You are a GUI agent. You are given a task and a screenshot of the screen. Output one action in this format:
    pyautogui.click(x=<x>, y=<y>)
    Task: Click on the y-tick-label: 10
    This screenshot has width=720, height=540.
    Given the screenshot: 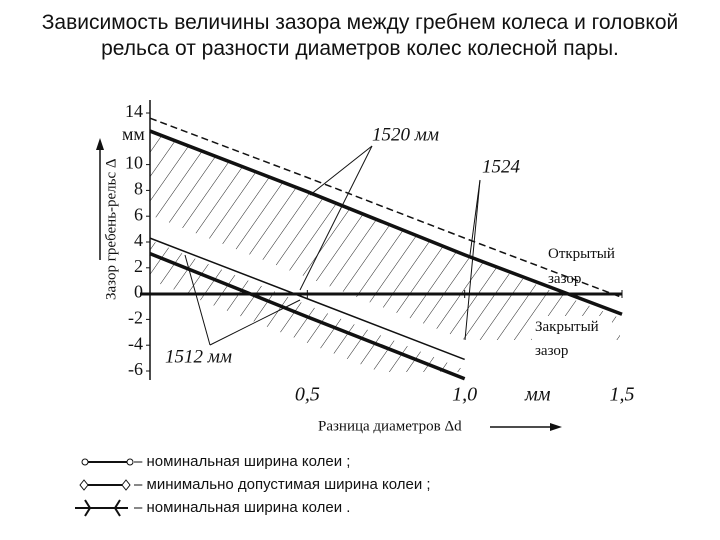 What is the action you would take?
    pyautogui.click(x=134, y=163)
    